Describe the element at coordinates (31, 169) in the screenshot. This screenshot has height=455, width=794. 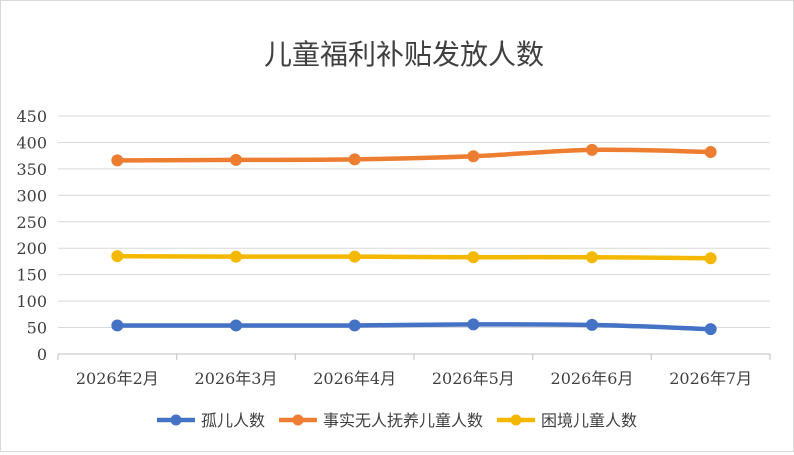
I see `y-tick-label: 350` at that location.